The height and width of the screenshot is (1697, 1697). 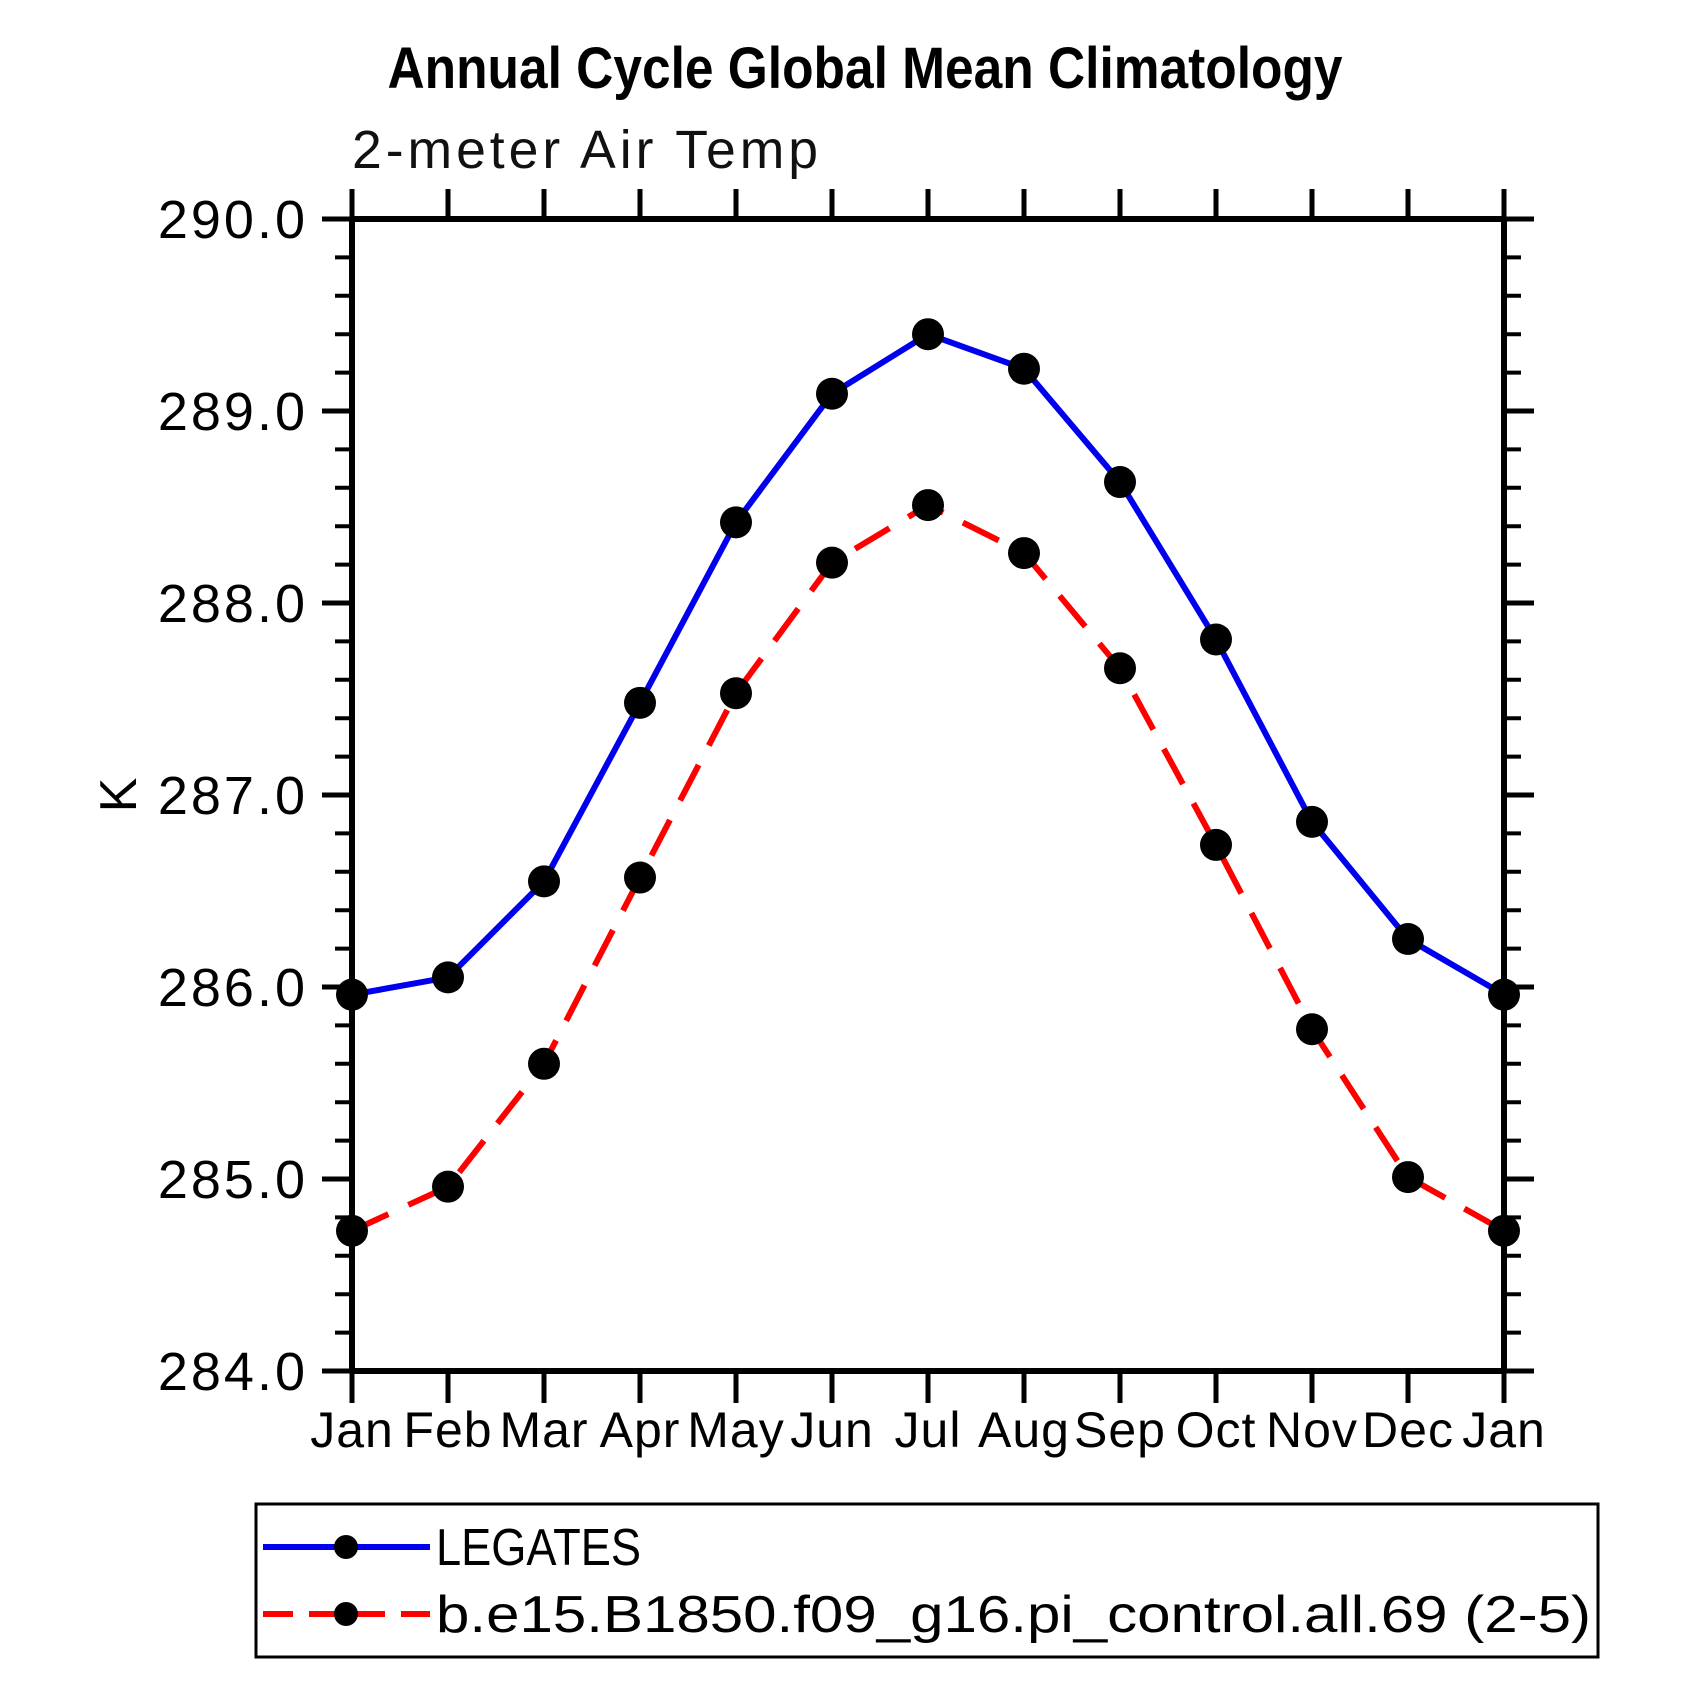 I want to click on legend-entry-label: LEGATES, so click(x=538, y=1548).